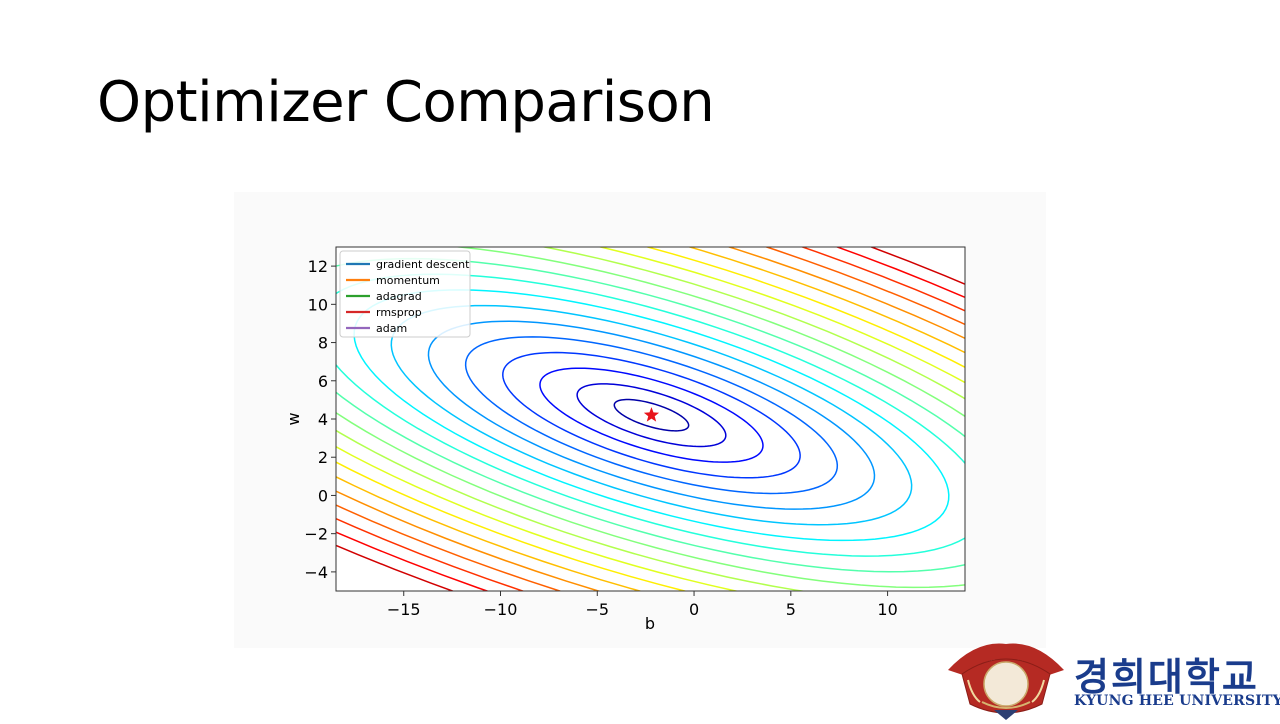 This screenshot has width=1280, height=724. Describe the element at coordinates (1006, 681) in the screenshot. I see `university-seal-icon` at that location.